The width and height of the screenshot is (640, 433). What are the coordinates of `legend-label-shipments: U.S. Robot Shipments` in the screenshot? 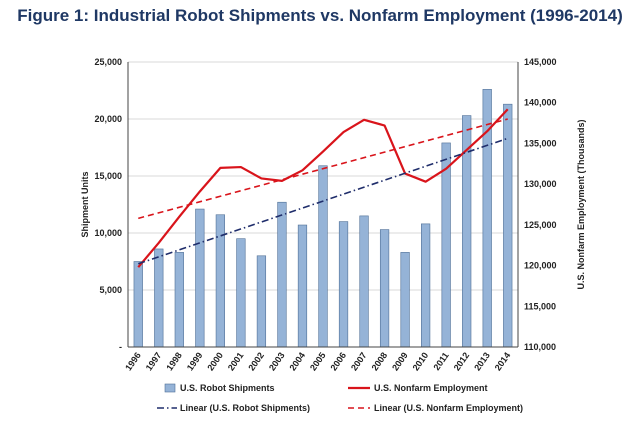 It's located at (227, 388).